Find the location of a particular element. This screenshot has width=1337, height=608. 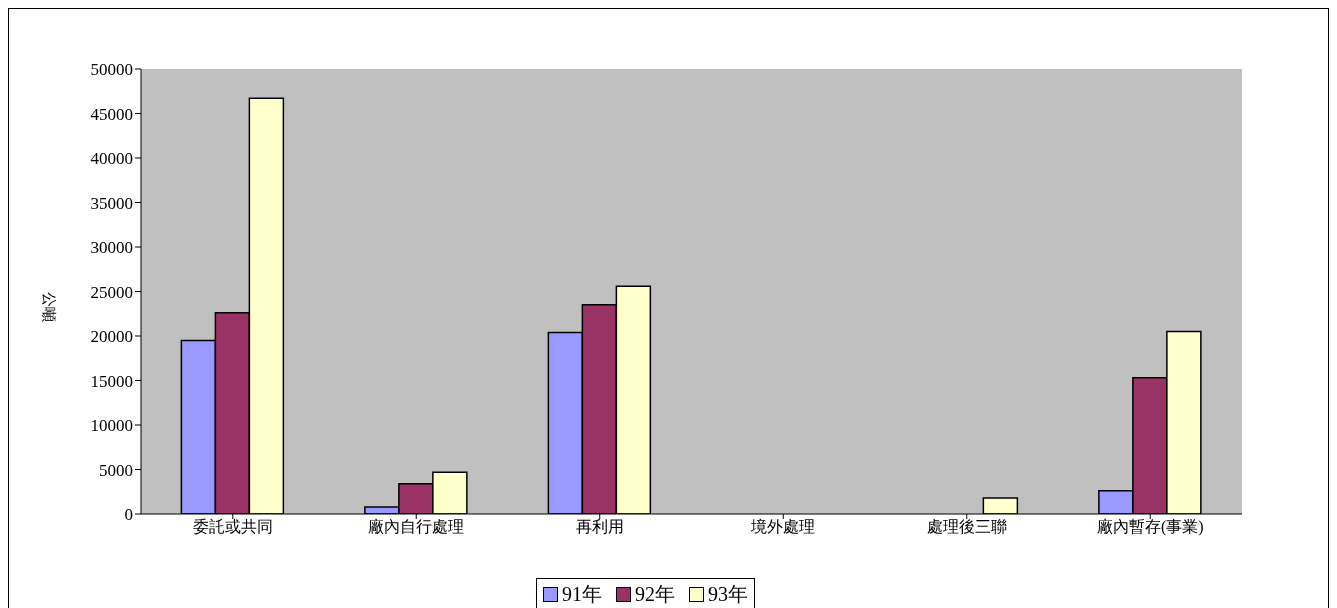

x-tick-label: 委託或共同 is located at coordinates (232, 527).